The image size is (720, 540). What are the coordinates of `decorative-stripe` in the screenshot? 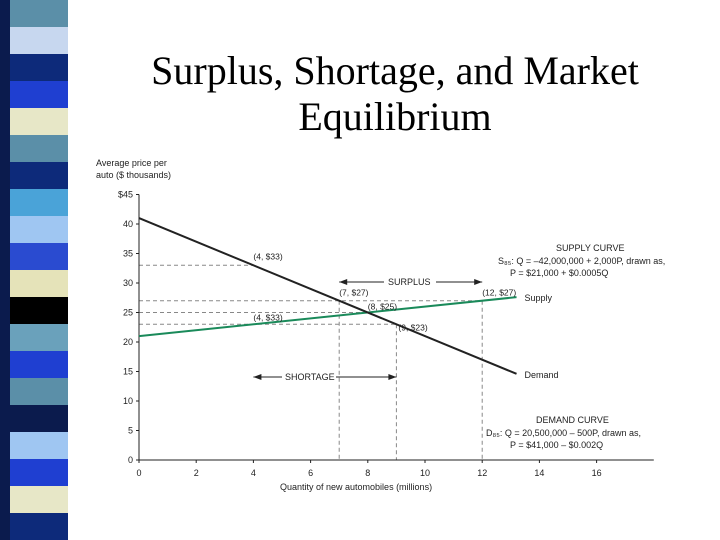 It's located at (34, 270).